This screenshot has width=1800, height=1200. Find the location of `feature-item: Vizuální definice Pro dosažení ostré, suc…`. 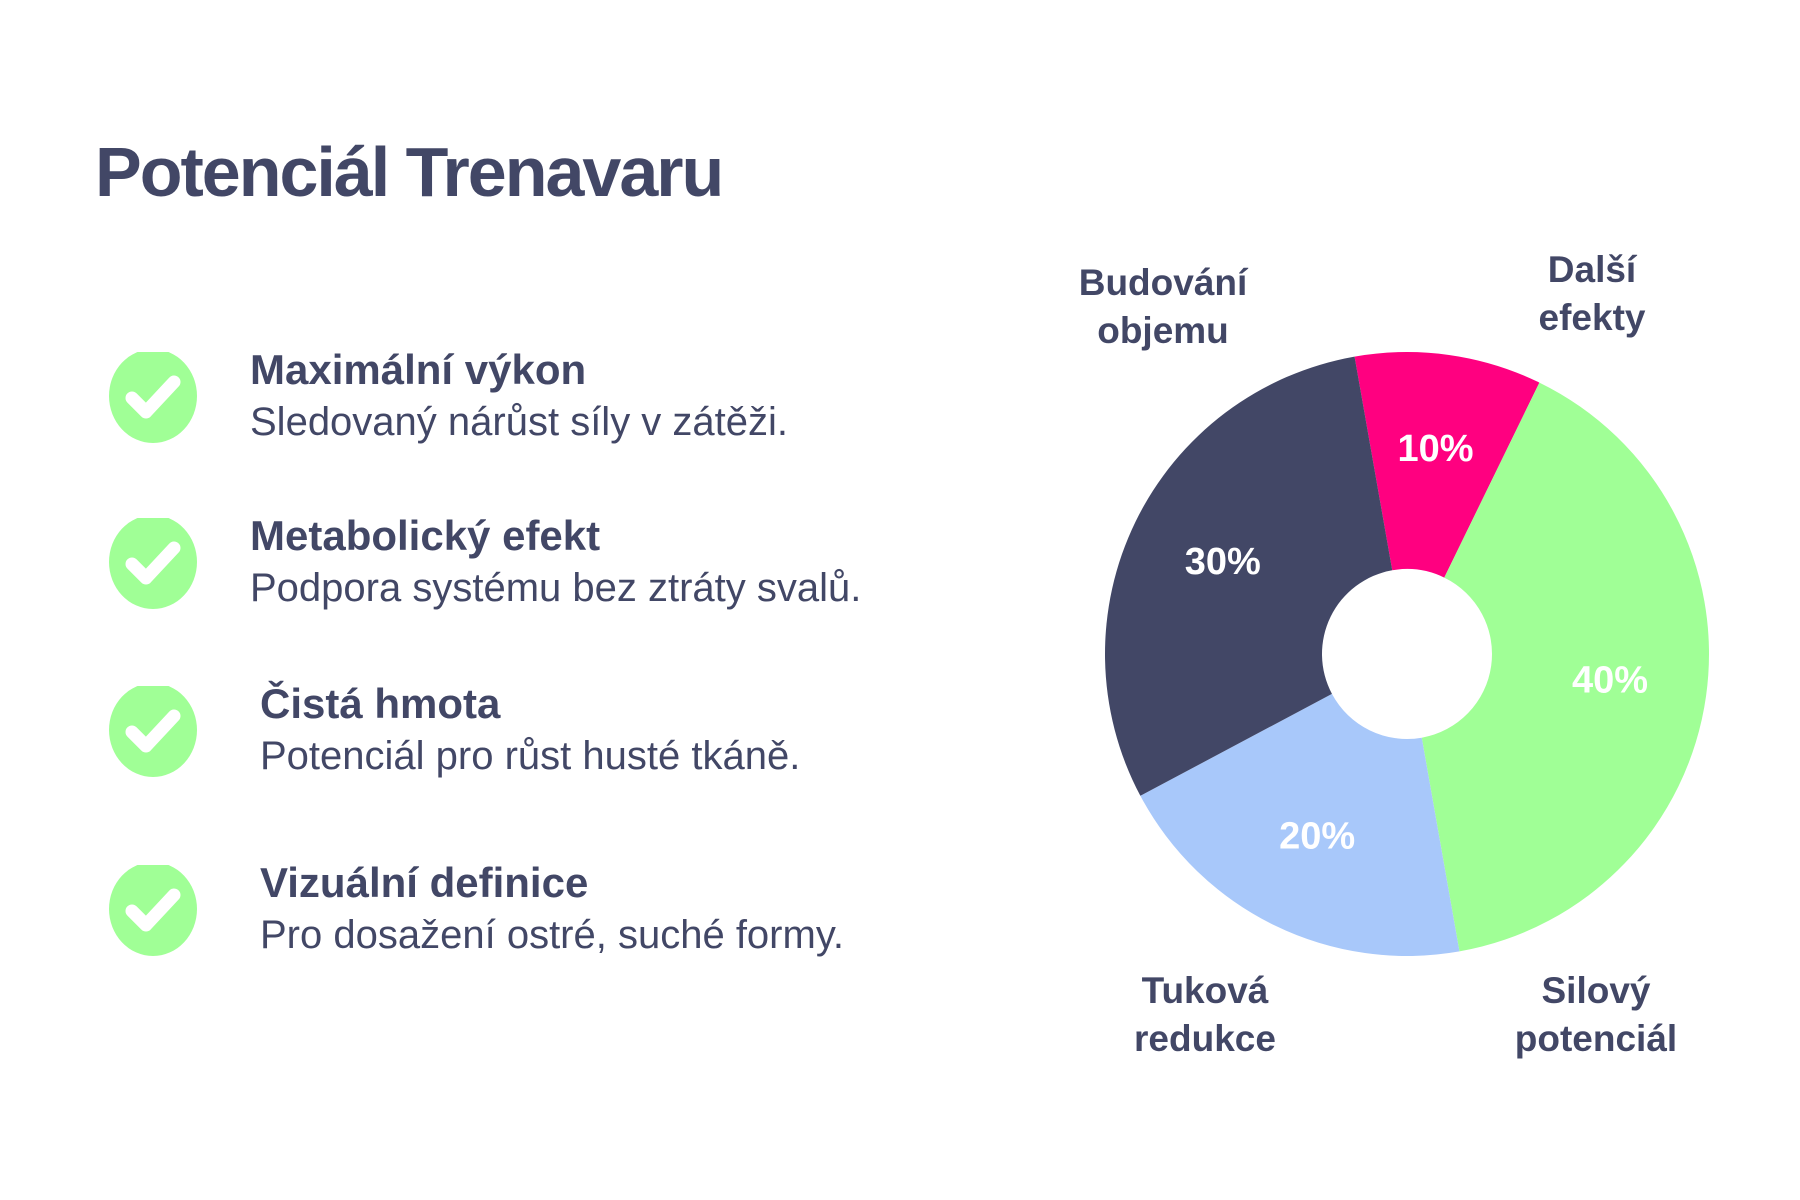

feature-item: Vizuální definice Pro dosažení ostré, suc… is located at coordinates (518, 912).